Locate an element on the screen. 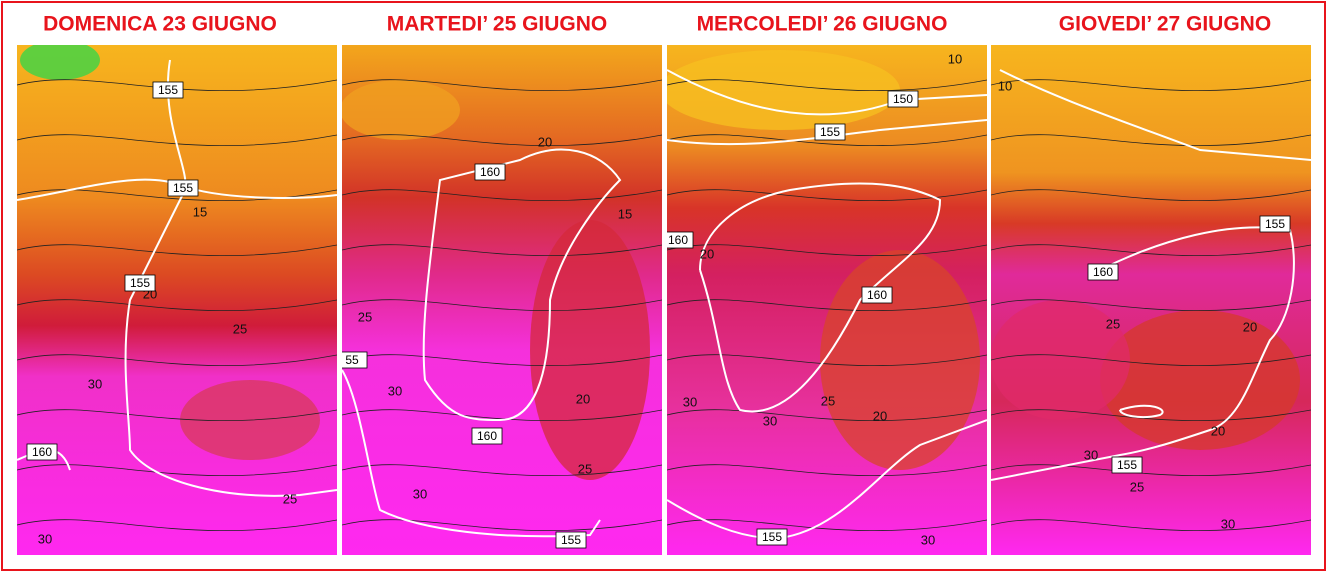 The image size is (1328, 573). panel-title: GIOVEDI’ 27 GIUGNO is located at coordinates (1165, 24).